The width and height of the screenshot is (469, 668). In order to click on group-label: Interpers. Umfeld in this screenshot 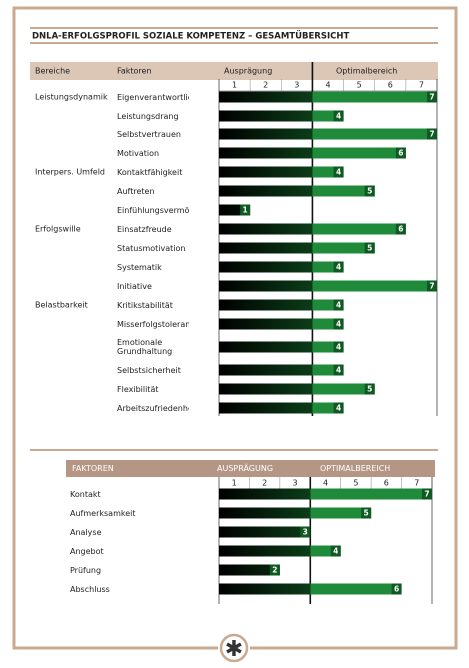, I will do `click(70, 172)`.